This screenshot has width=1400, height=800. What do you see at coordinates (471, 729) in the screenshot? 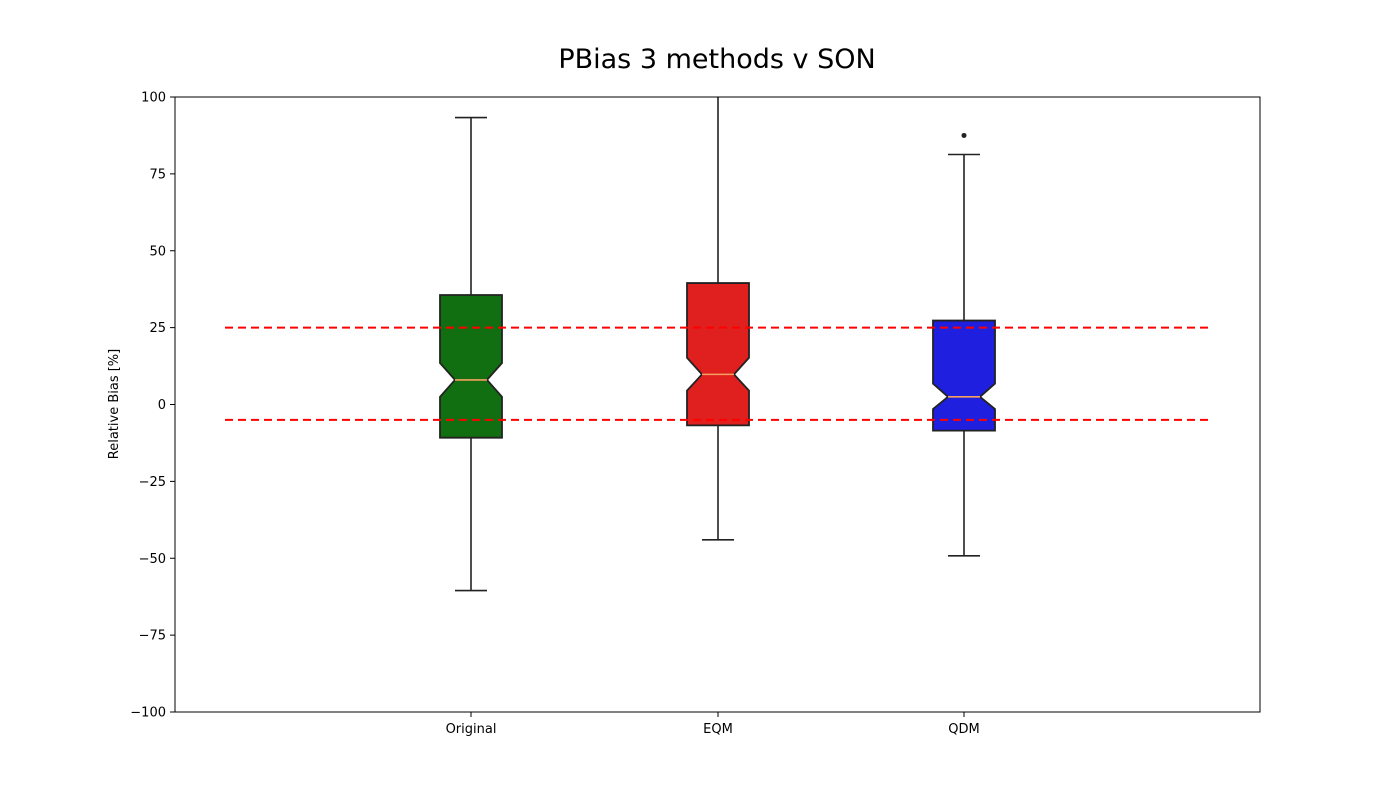
I see `x-tick-label: Original` at bounding box center [471, 729].